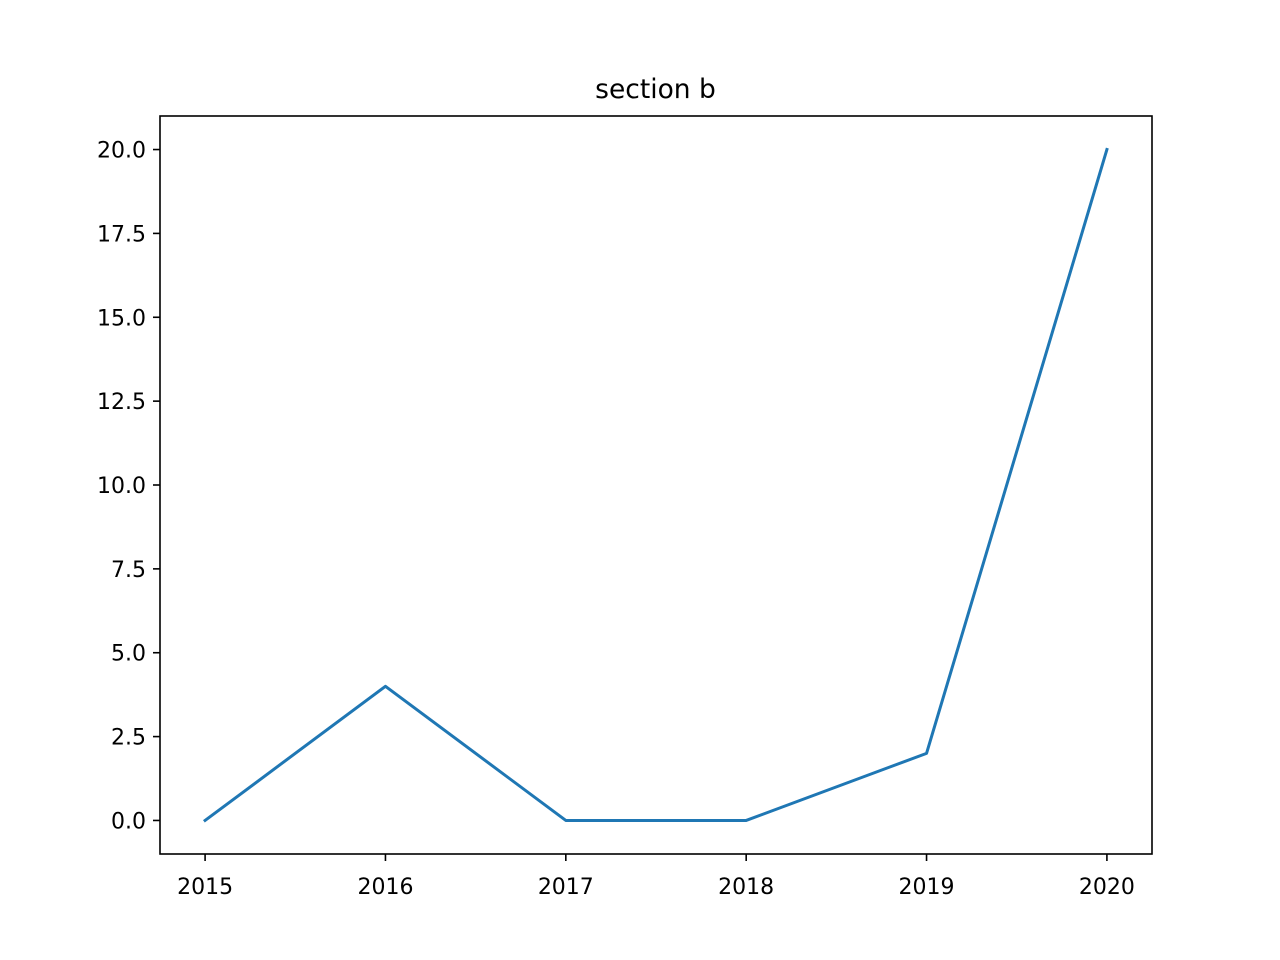  I want to click on y-tick-label: 12.5, so click(121, 402).